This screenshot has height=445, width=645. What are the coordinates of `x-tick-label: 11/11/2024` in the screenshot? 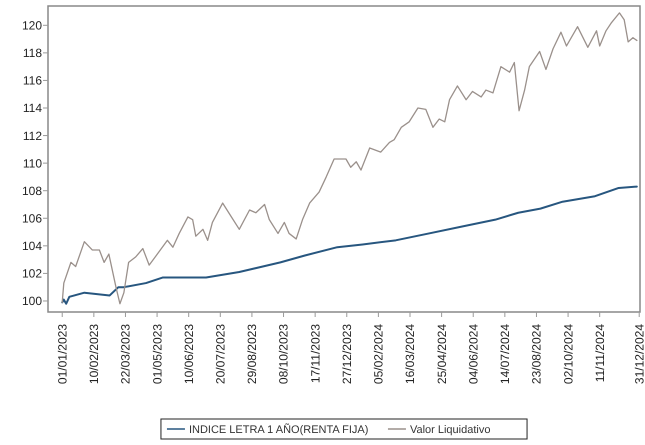 It's located at (599, 353).